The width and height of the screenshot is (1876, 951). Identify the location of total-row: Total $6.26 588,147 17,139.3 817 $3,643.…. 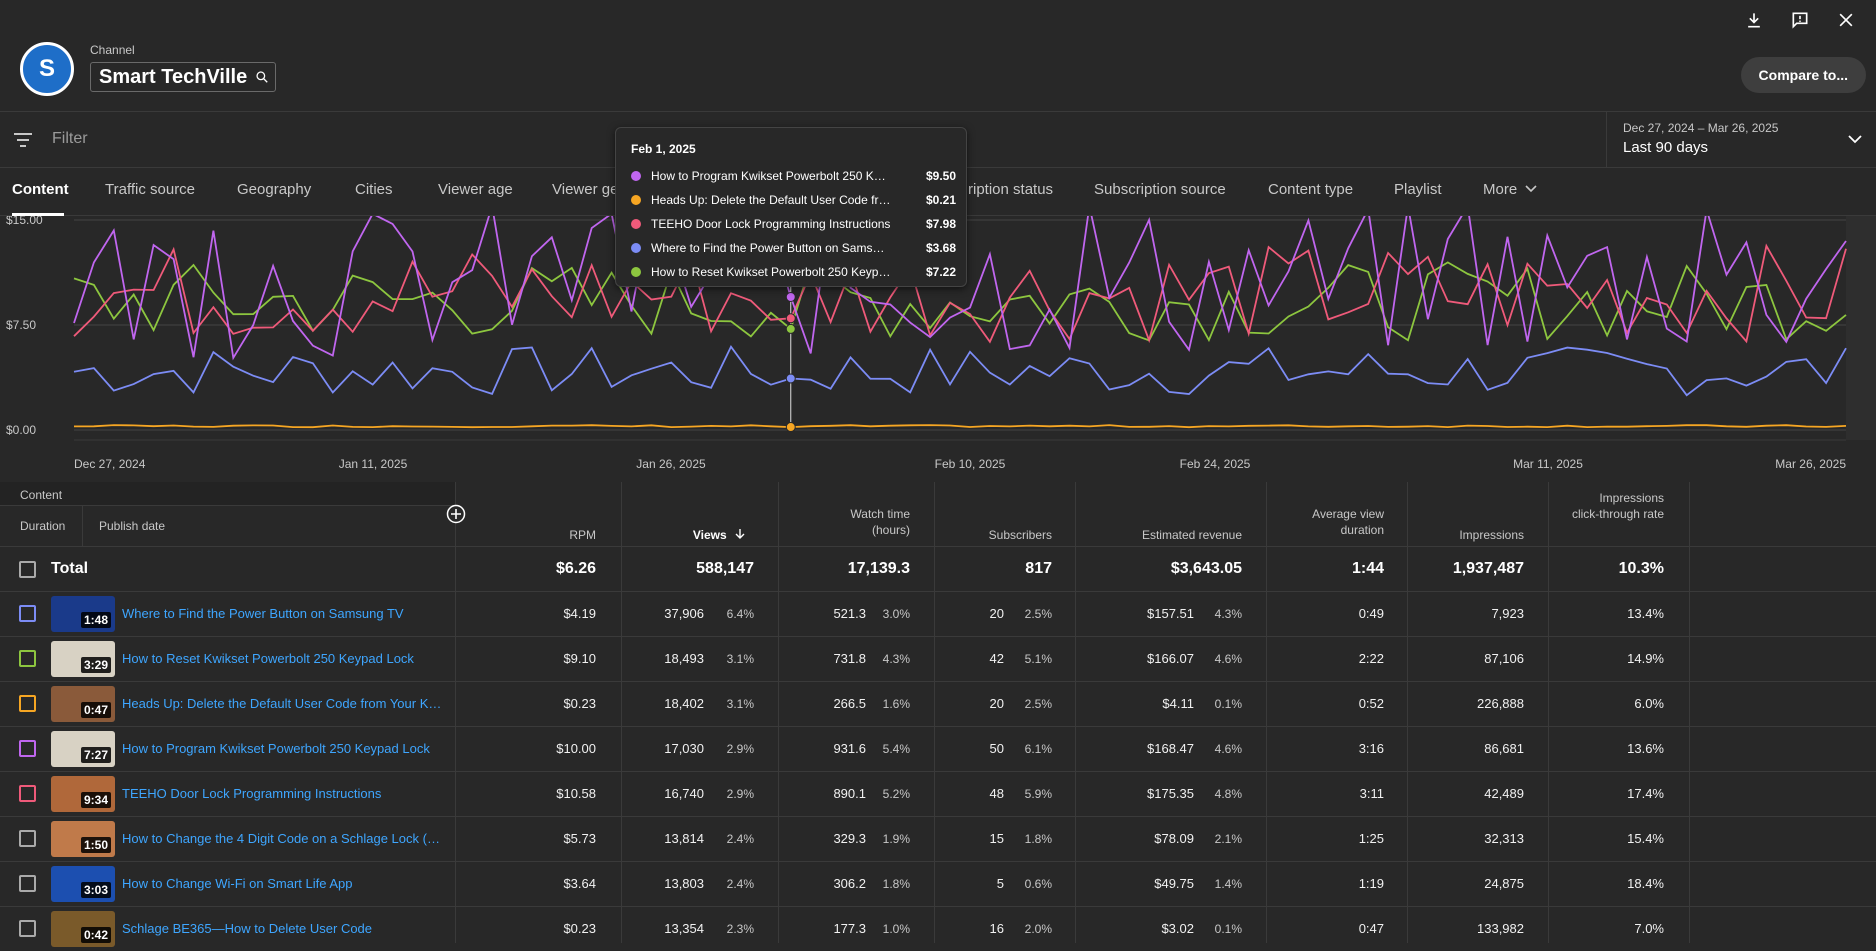
(938, 568).